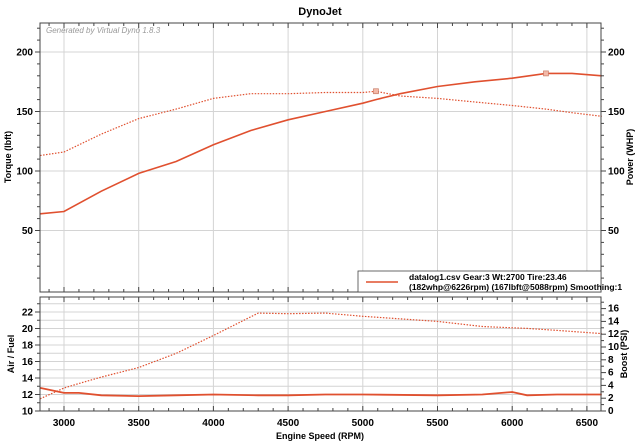  I want to click on boost-tick: 8, so click(611, 360).